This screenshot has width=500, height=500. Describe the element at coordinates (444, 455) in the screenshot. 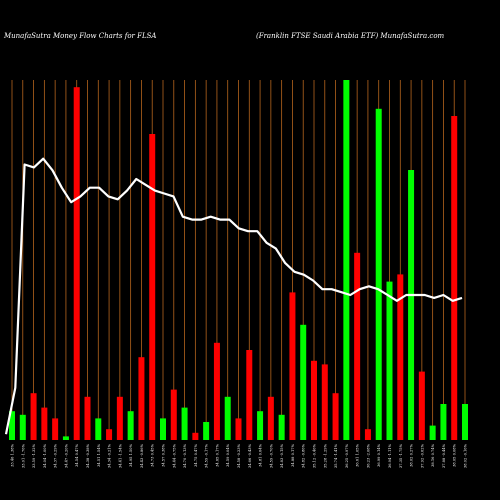

I see `x-tick-label: 37.88 -0.44%` at that location.